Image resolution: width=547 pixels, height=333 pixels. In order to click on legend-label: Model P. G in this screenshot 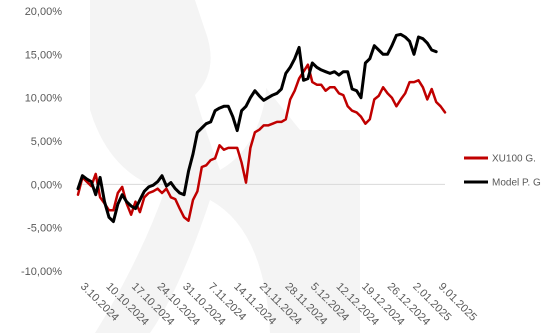, I will do `click(516, 183)`.